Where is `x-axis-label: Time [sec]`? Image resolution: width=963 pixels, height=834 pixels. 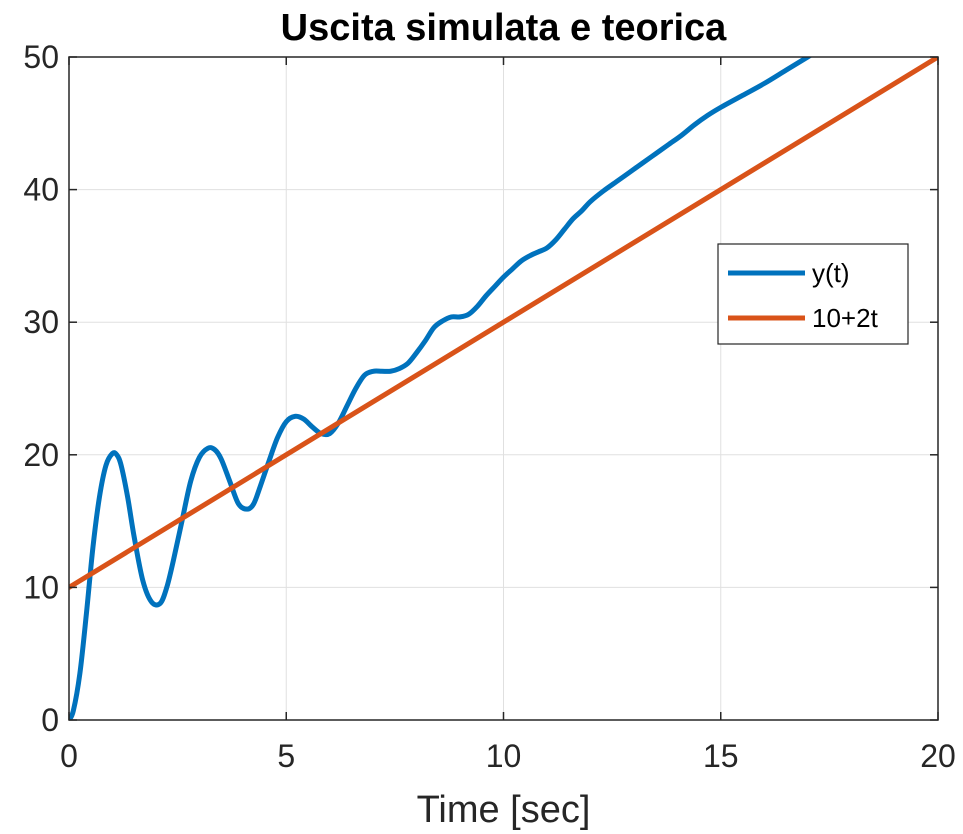
x-axis-label: Time [sec] is located at coordinates (504, 810).